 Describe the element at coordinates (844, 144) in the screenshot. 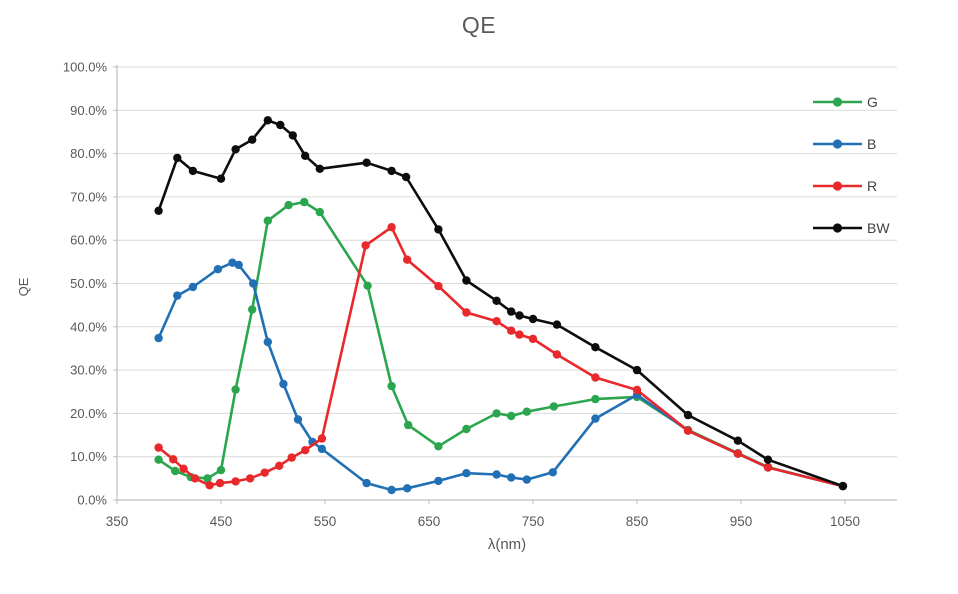

I see `legend-item-B: B` at that location.